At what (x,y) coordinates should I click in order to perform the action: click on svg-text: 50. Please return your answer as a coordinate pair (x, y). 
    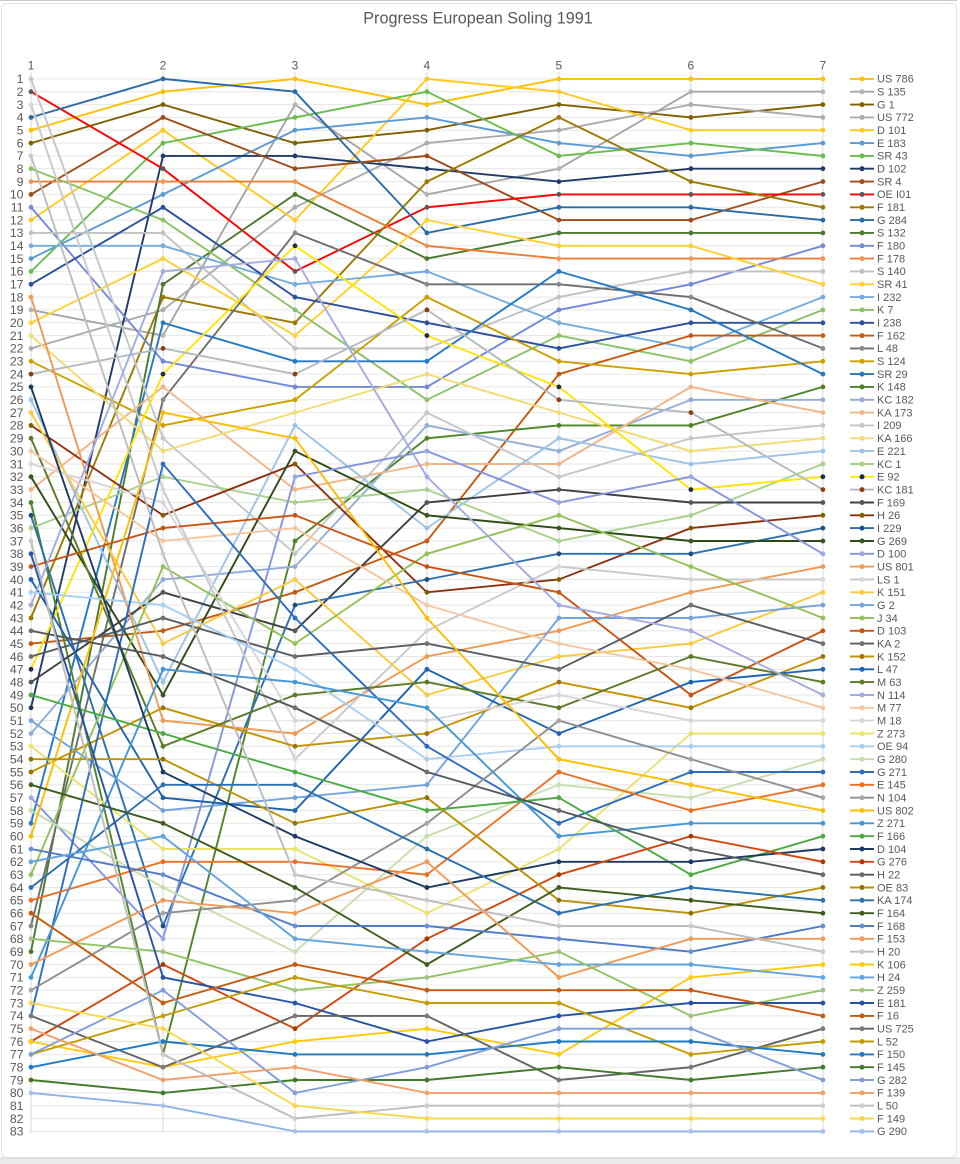
    Looking at the image, I should click on (17, 708).